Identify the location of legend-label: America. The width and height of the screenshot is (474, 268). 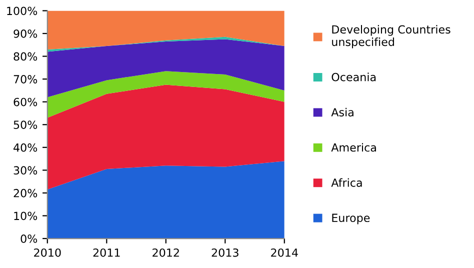
(353, 147).